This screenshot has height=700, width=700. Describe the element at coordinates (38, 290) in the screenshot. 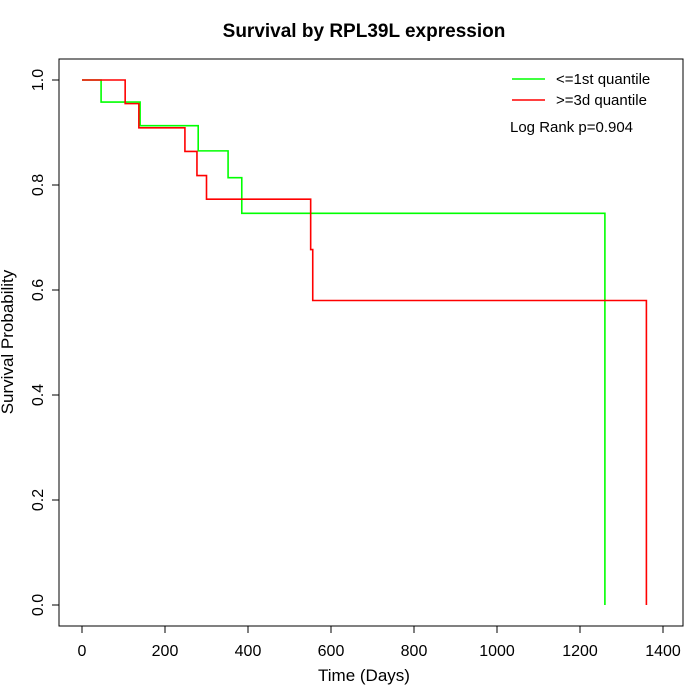

I see `y-tick-label: 0.6` at that location.